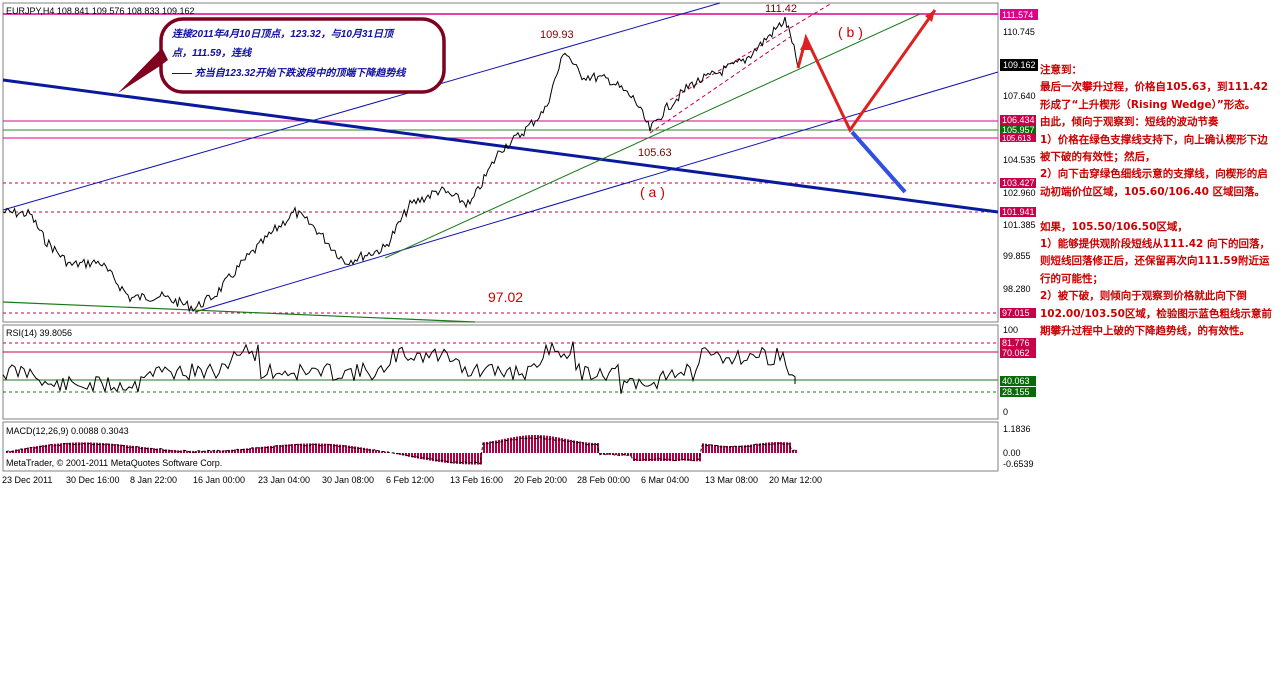  Describe the element at coordinates (540, 480) in the screenshot. I see `time-tick: 20 Feb 20:00` at that location.